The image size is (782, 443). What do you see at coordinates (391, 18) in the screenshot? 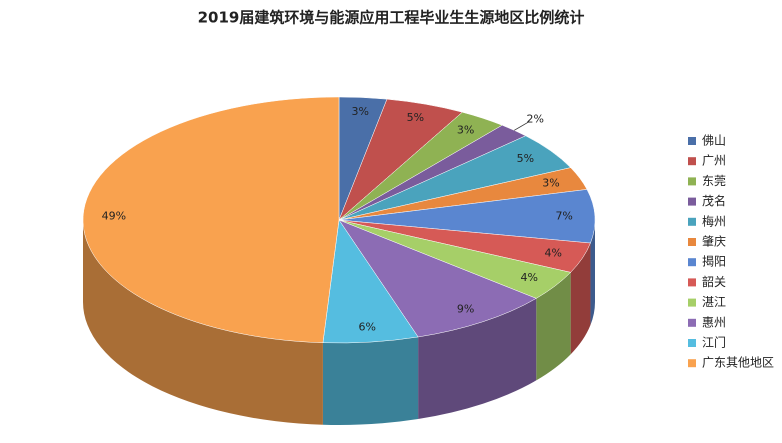
I see `chart-title: 2019届建筑环境与能源应用工程毕业生生源地区比例统计` at bounding box center [391, 18].